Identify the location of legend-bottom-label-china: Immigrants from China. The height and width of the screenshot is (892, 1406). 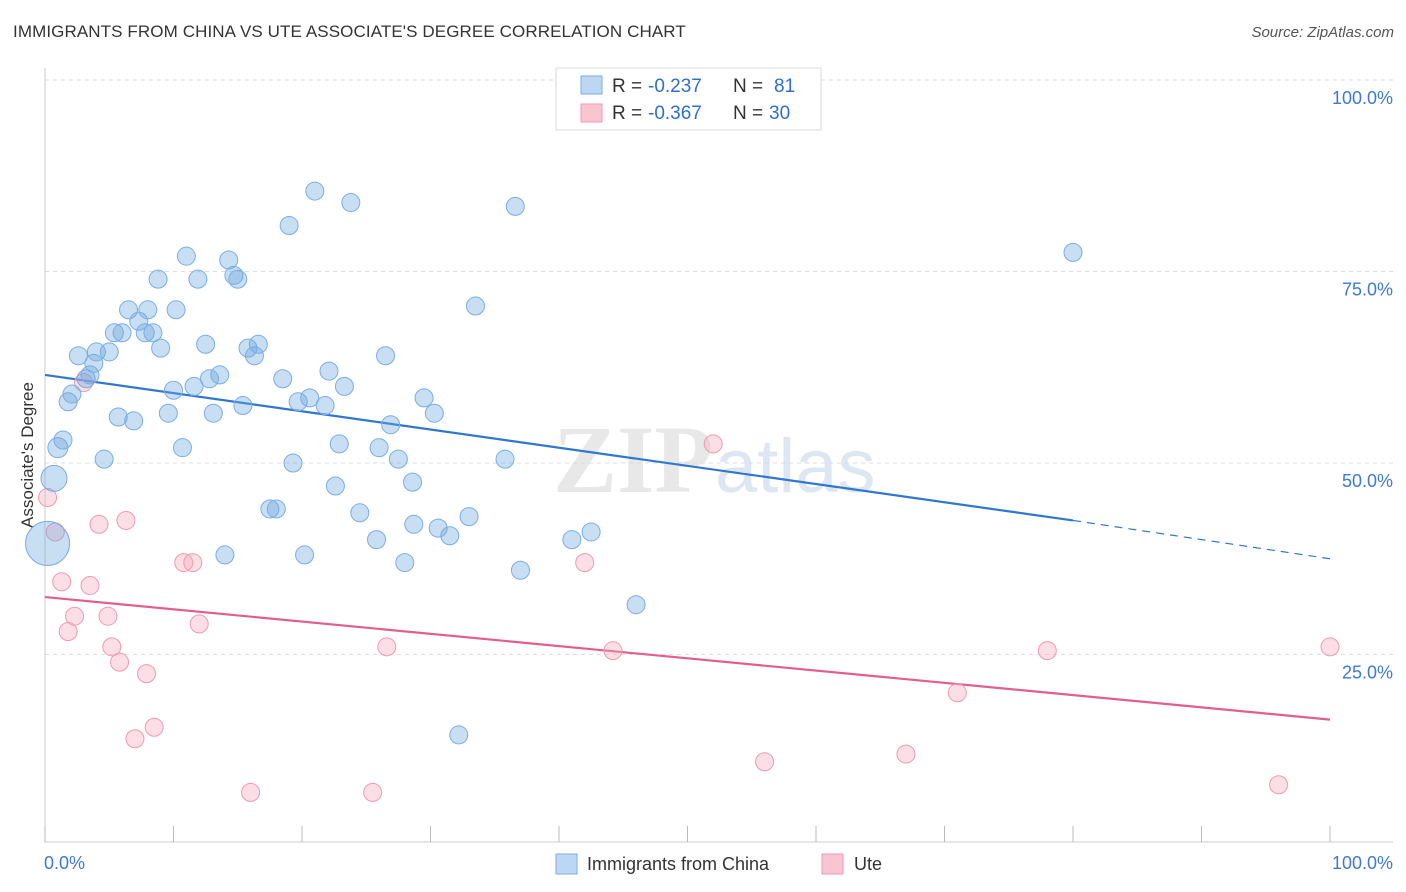
(678, 864).